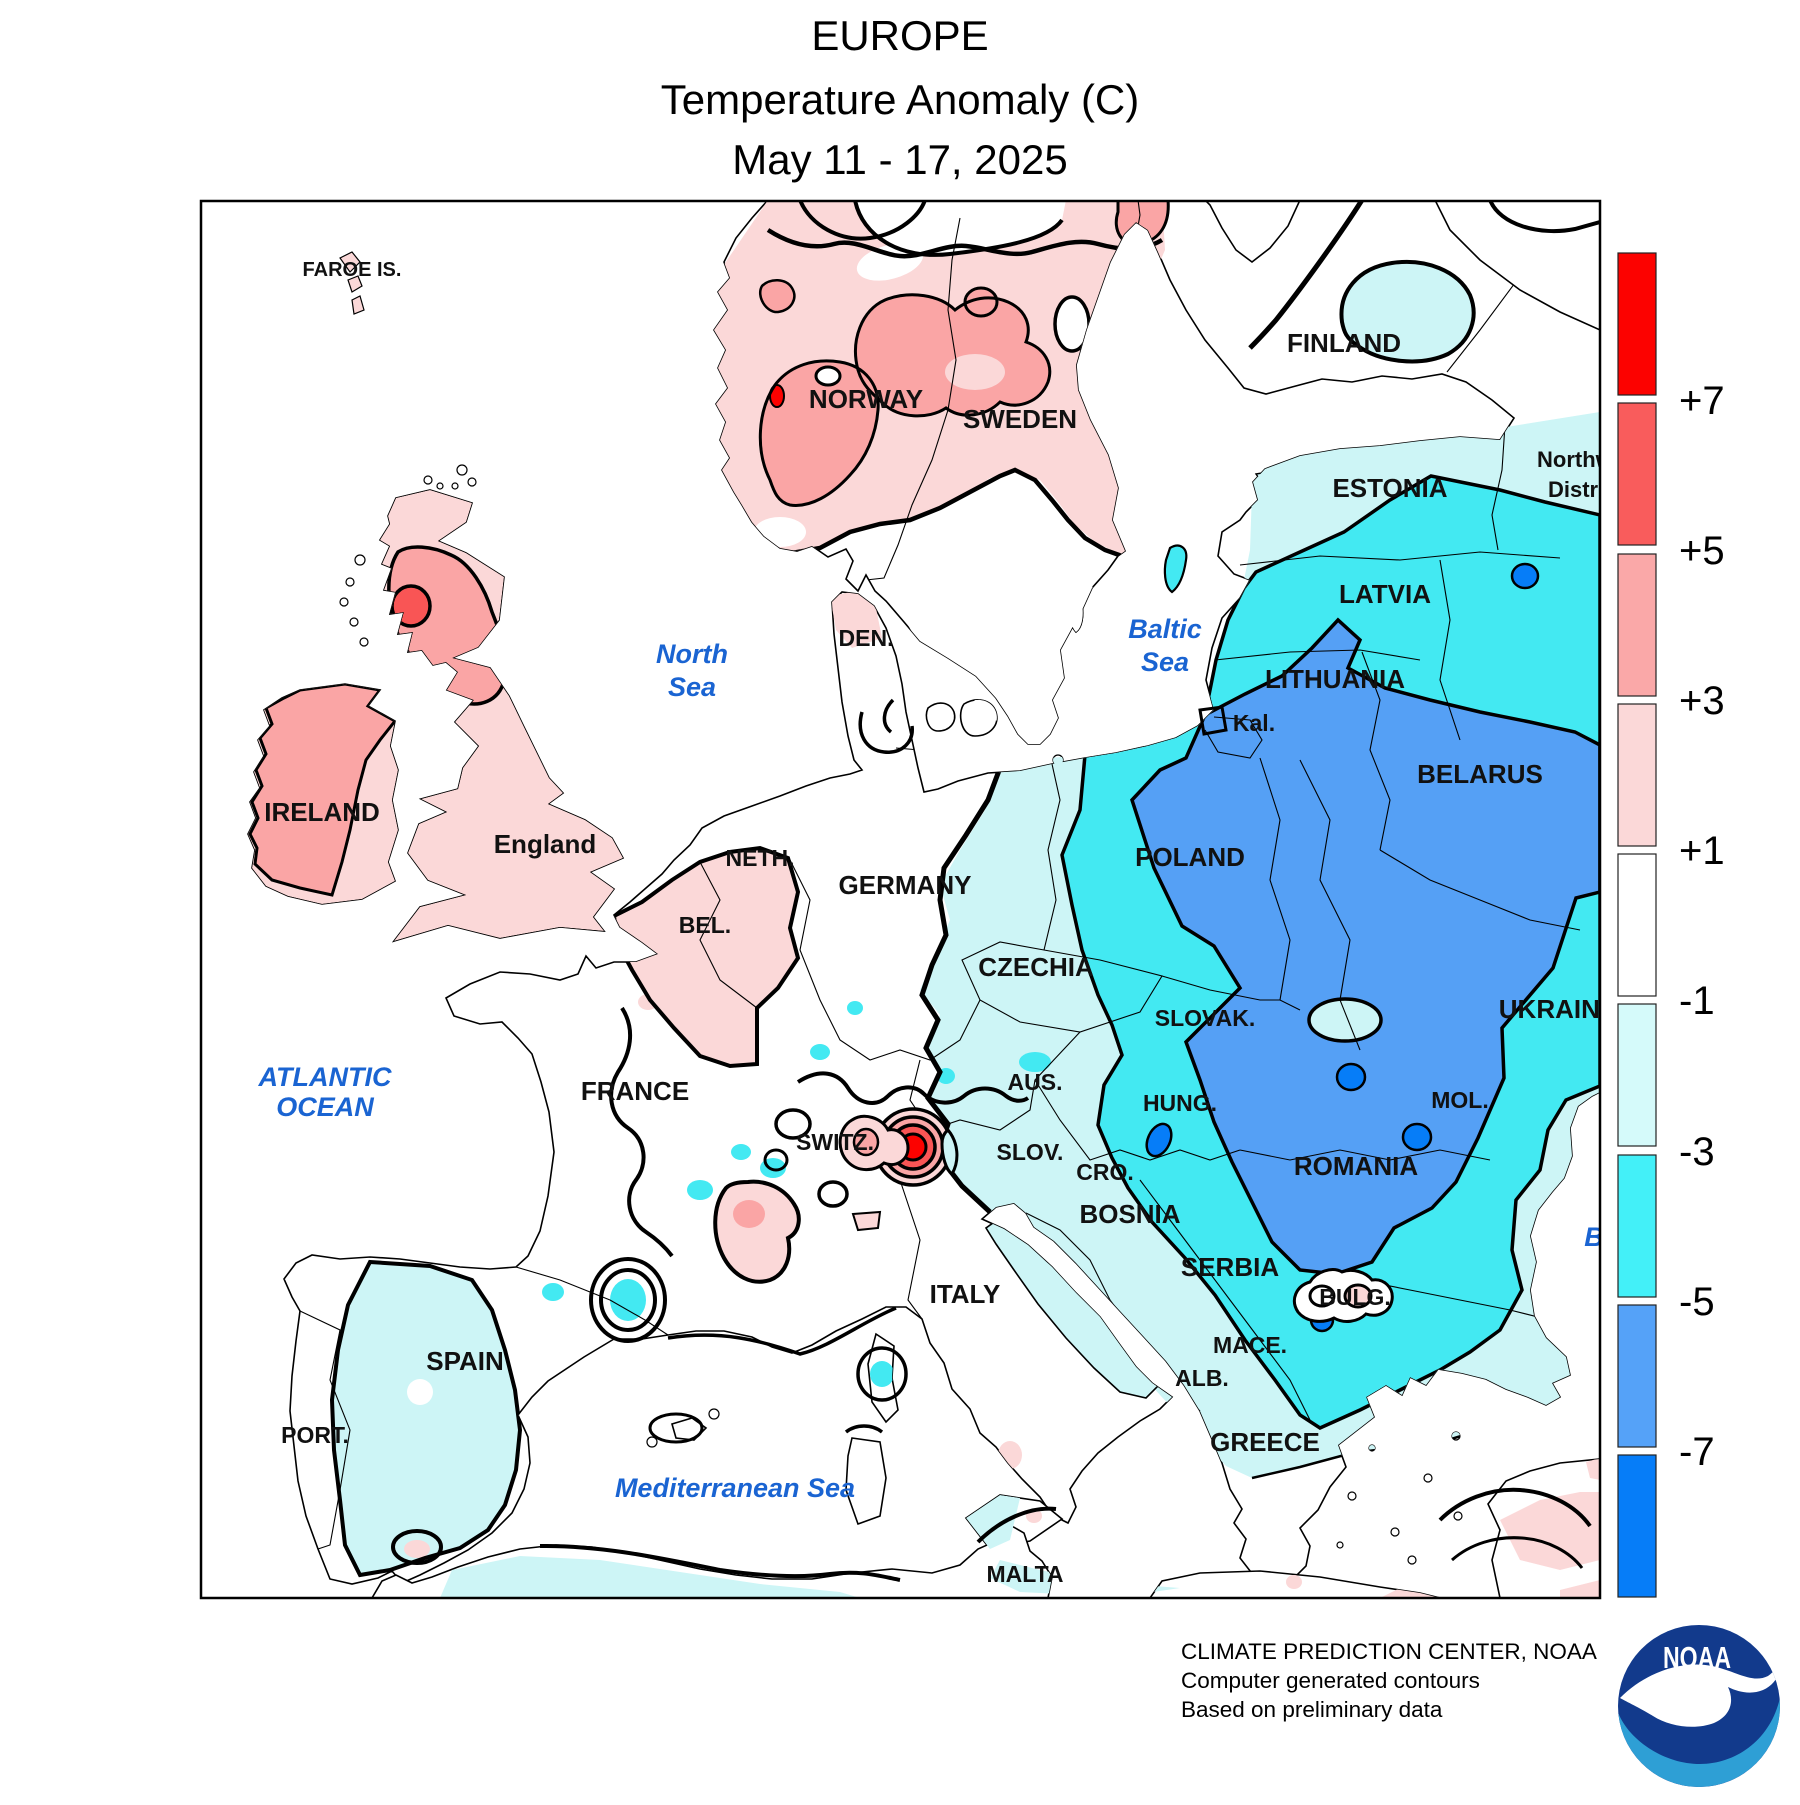 The height and width of the screenshot is (1805, 1800). What do you see at coordinates (1702, 401) in the screenshot?
I see `svg-text: +7` at bounding box center [1702, 401].